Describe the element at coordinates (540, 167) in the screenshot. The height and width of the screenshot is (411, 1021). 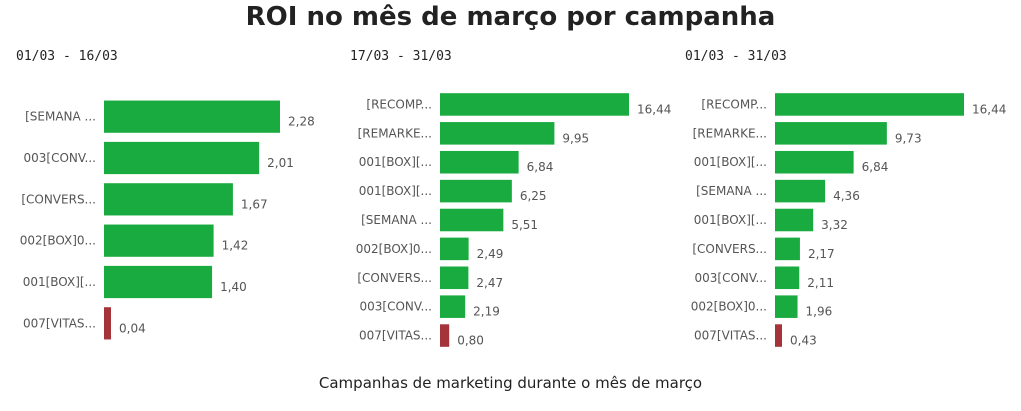
I see `value-label-2-3: 6,84` at that location.